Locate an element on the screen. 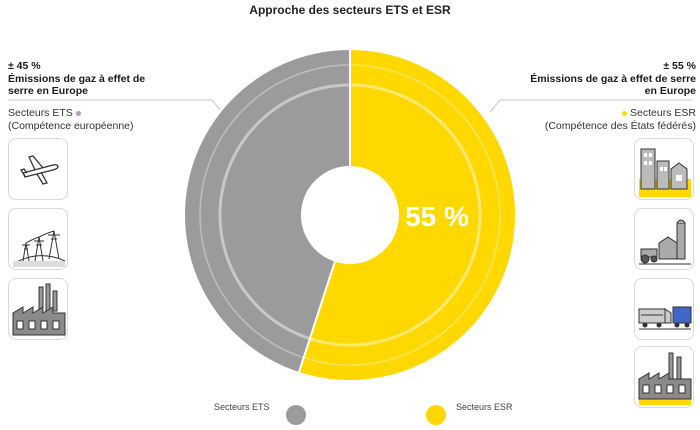 This screenshot has width=700, height=430. ets-dot is located at coordinates (78, 113).